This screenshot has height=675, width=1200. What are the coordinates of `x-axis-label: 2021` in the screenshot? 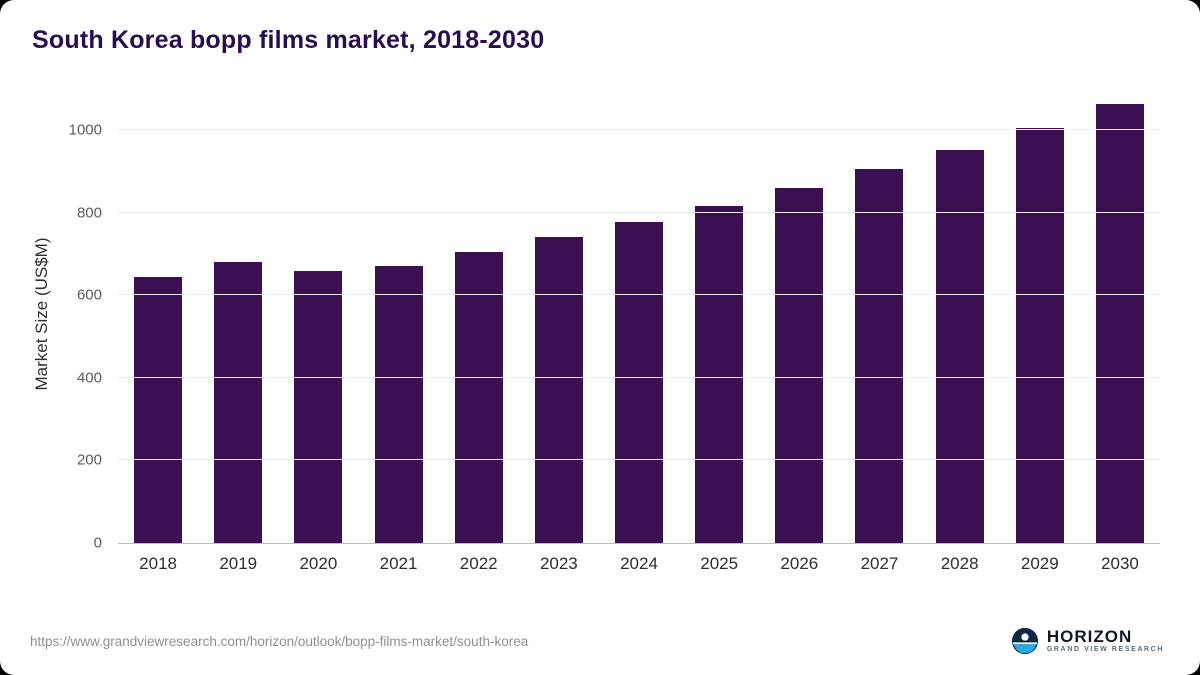 It's located at (398, 563).